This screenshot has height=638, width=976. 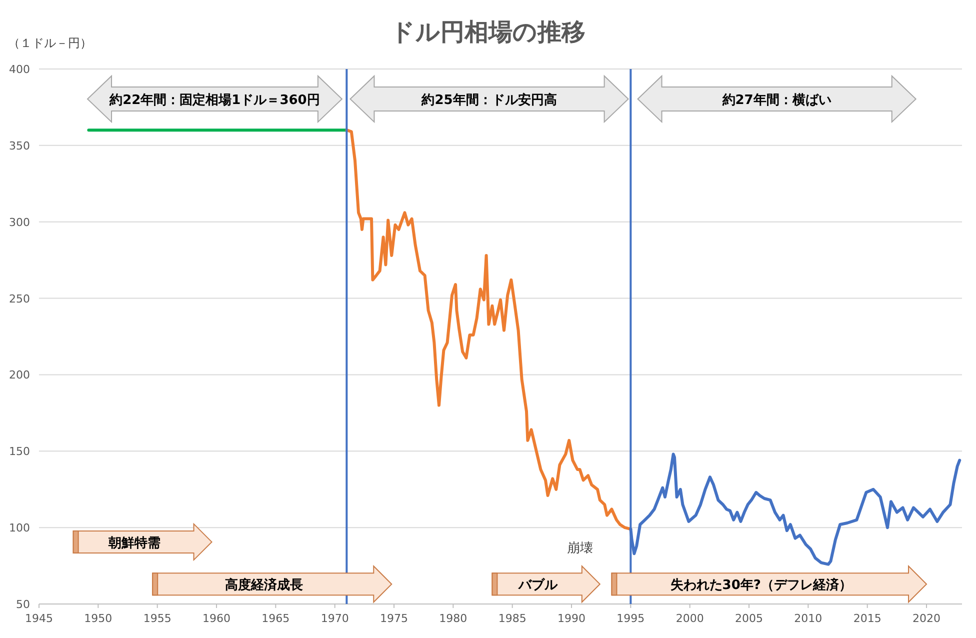 I want to click on y-tick-label: 400, so click(x=19, y=69).